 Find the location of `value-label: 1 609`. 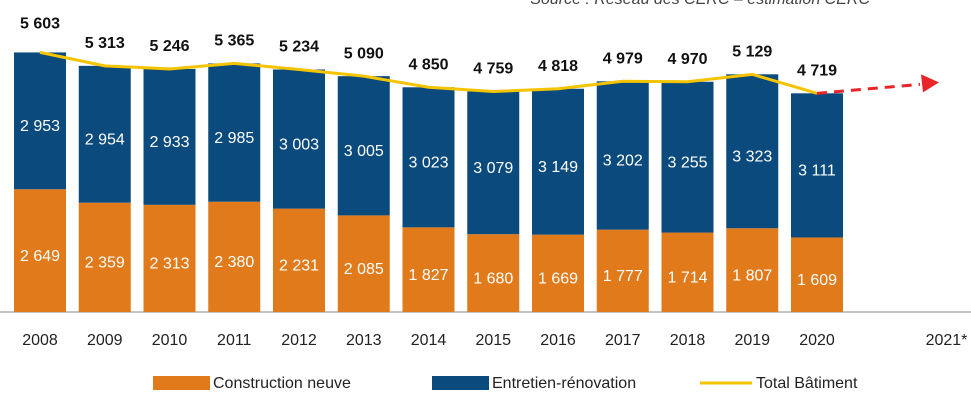

value-label: 1 609 is located at coordinates (817, 280).